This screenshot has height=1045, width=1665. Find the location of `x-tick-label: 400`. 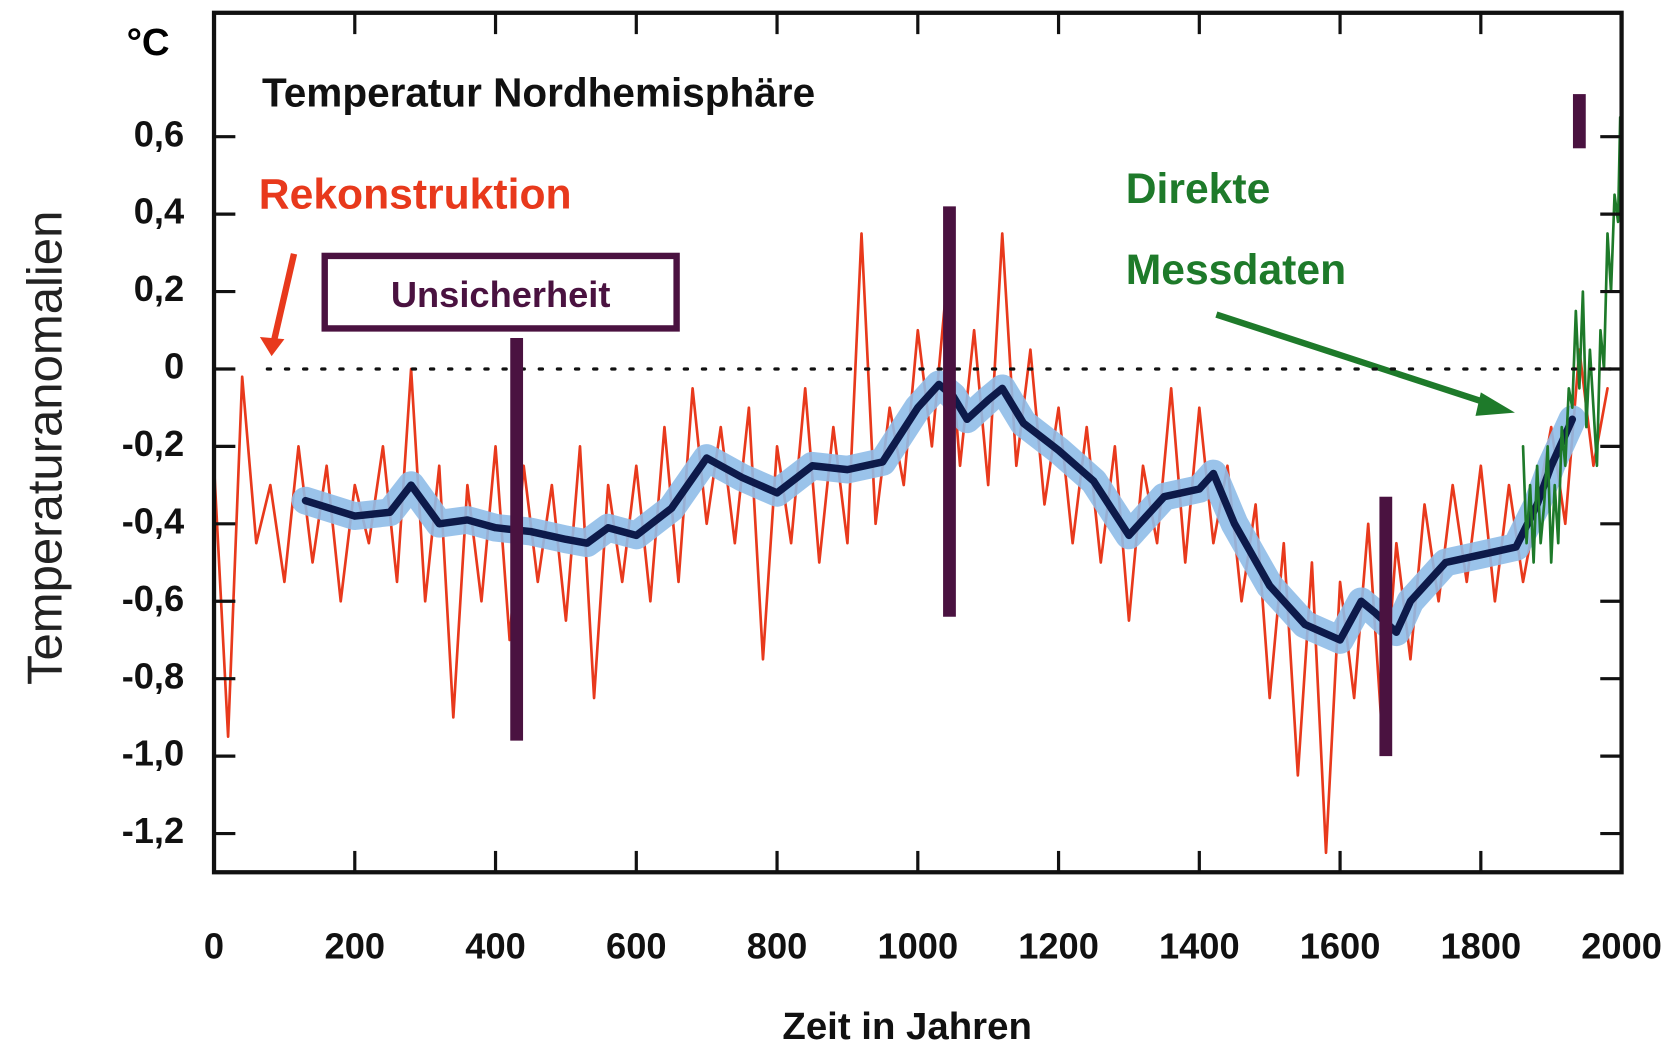

x-tick-label: 400 is located at coordinates (495, 946).